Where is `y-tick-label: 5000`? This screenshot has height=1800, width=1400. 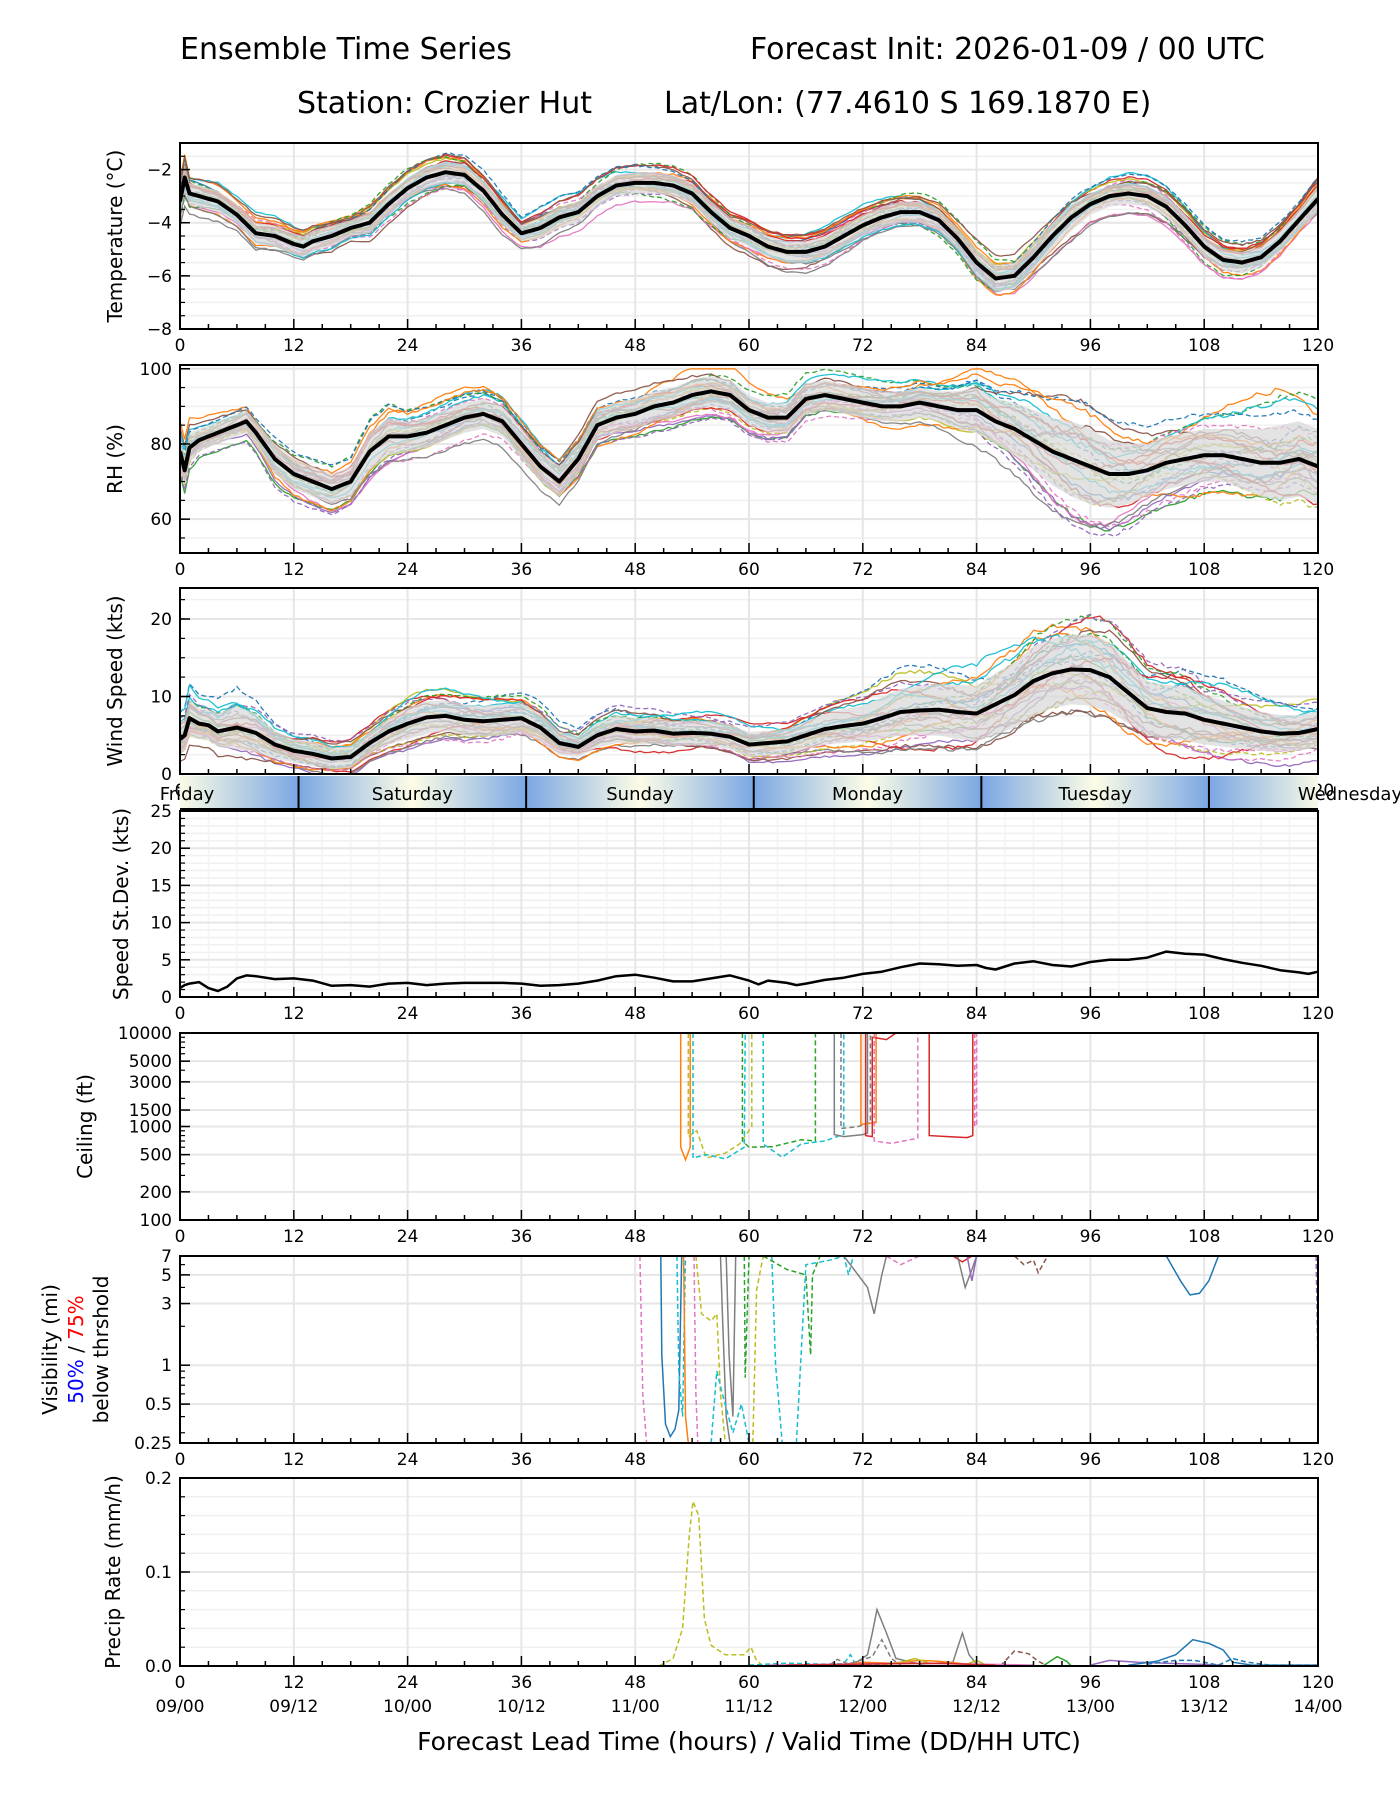
y-tick-label: 5000 is located at coordinates (150, 1062).